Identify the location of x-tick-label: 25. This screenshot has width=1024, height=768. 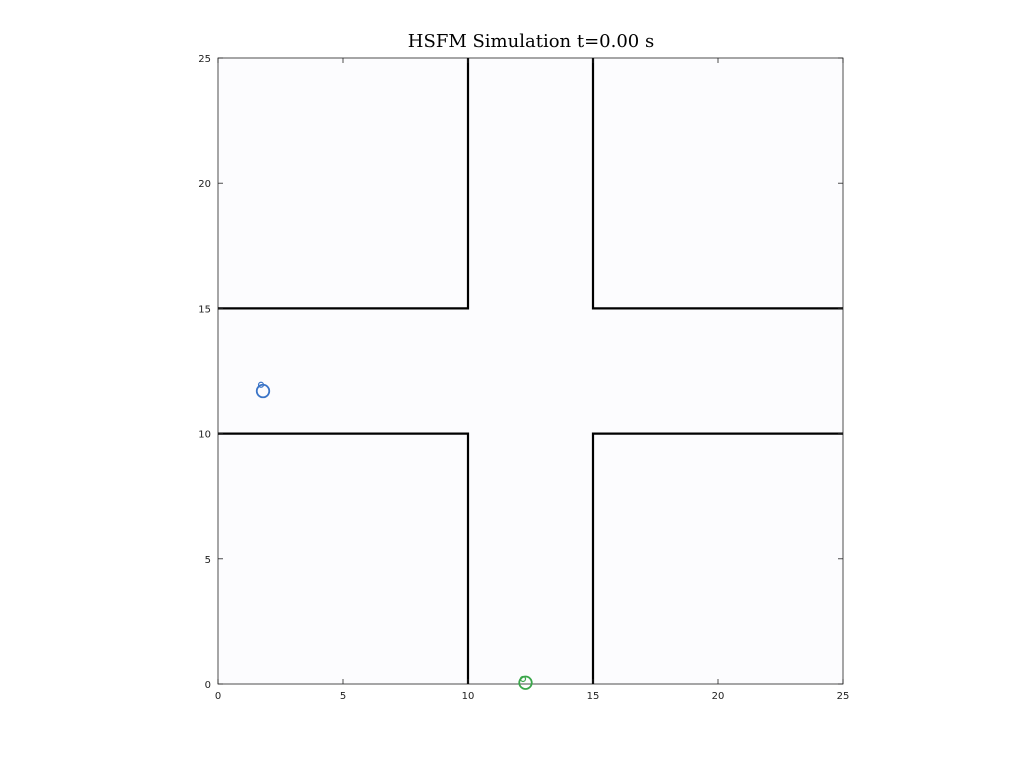
(843, 696).